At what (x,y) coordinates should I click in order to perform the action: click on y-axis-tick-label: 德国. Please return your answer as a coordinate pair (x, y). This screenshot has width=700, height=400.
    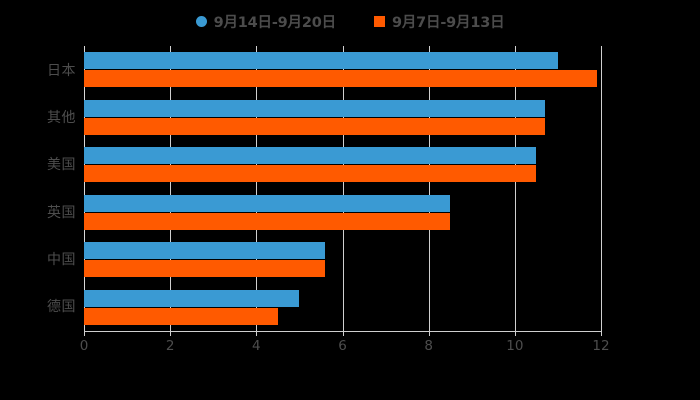
    Looking at the image, I should click on (61, 307).